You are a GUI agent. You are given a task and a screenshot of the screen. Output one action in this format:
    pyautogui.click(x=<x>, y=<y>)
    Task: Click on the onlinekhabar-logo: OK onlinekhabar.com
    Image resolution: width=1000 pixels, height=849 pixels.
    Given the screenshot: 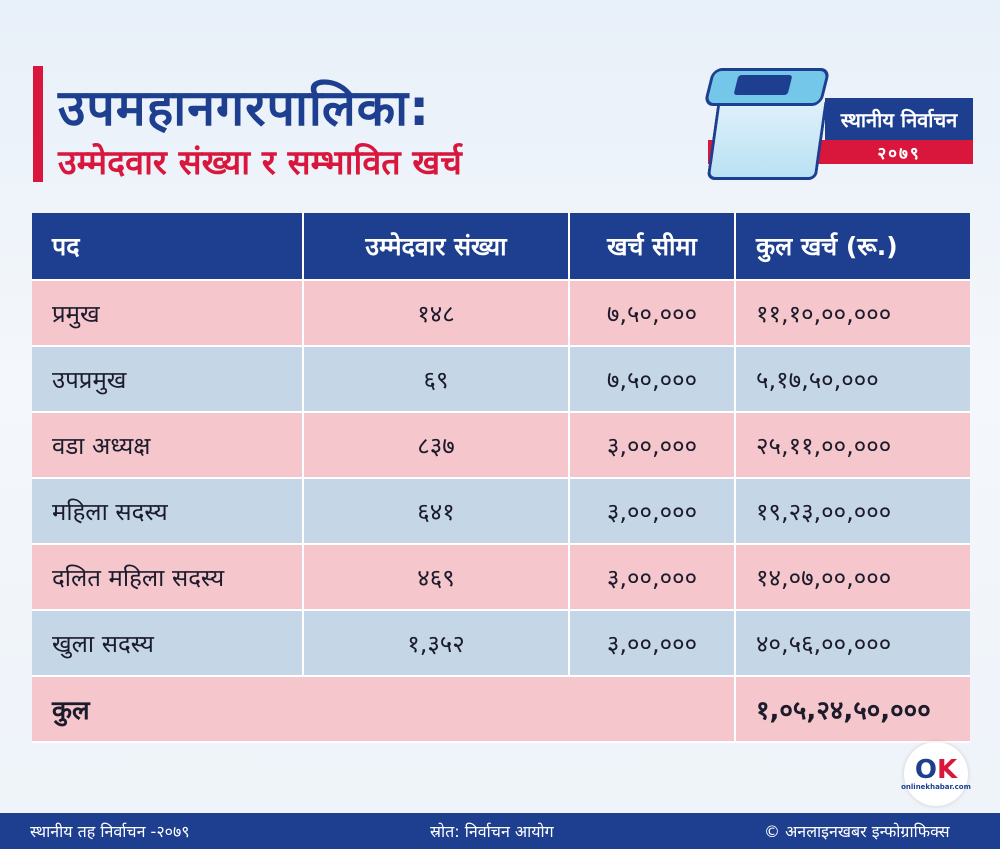 What is the action you would take?
    pyautogui.click(x=936, y=774)
    